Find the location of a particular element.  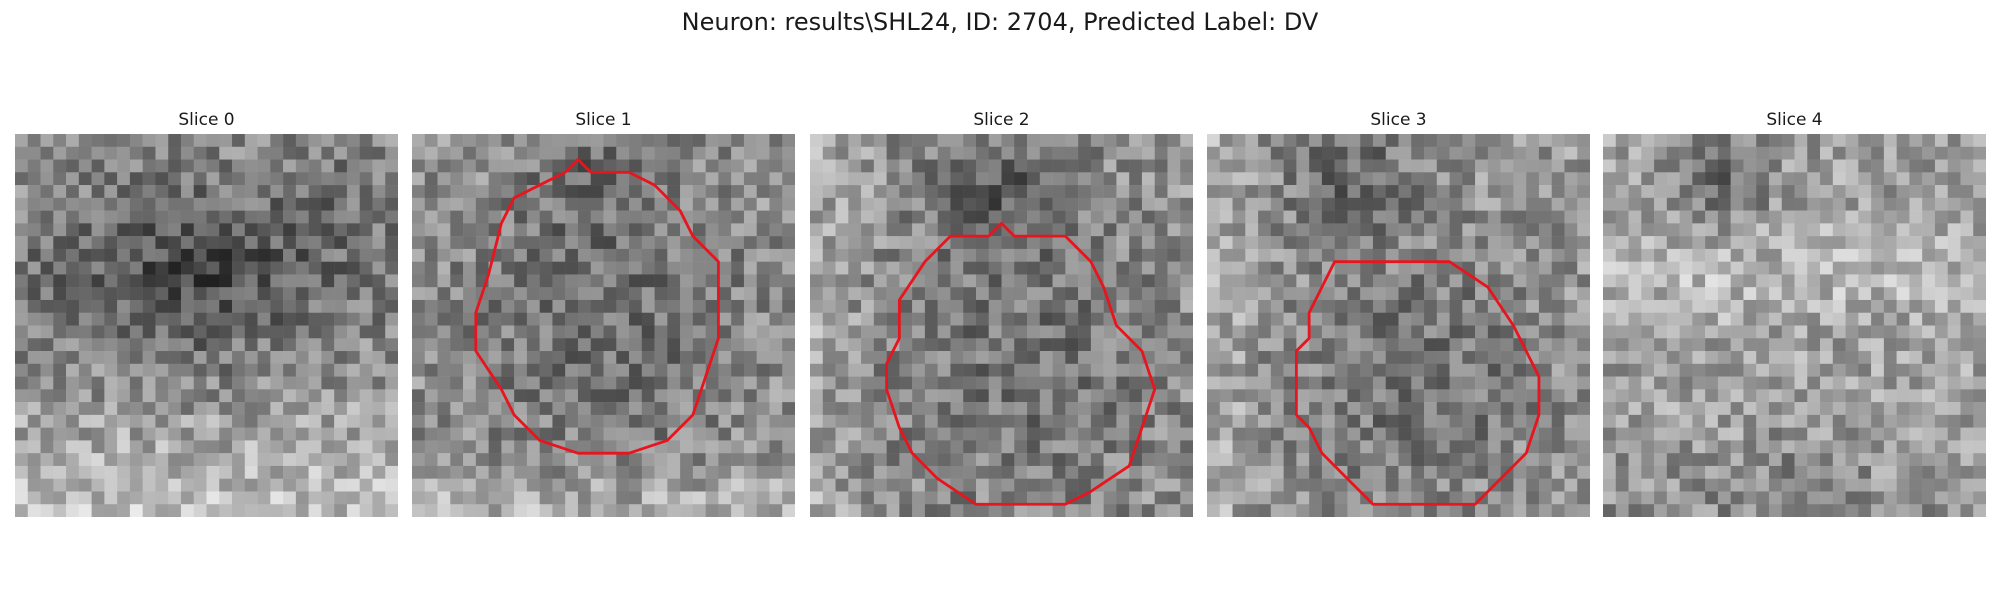

slice-title: Slice 3 is located at coordinates (1398, 120).